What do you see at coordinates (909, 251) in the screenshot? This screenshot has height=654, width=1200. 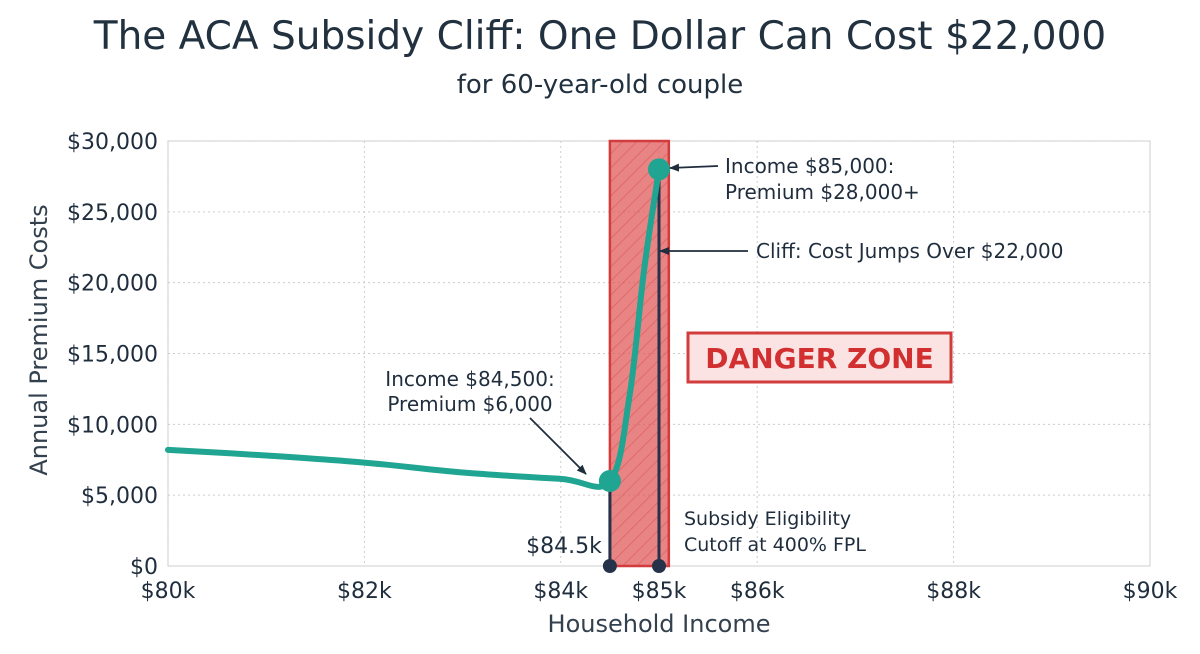 I see `annotation-cliff-label: Cliff: Cost Jumps Over $22,000` at bounding box center [909, 251].